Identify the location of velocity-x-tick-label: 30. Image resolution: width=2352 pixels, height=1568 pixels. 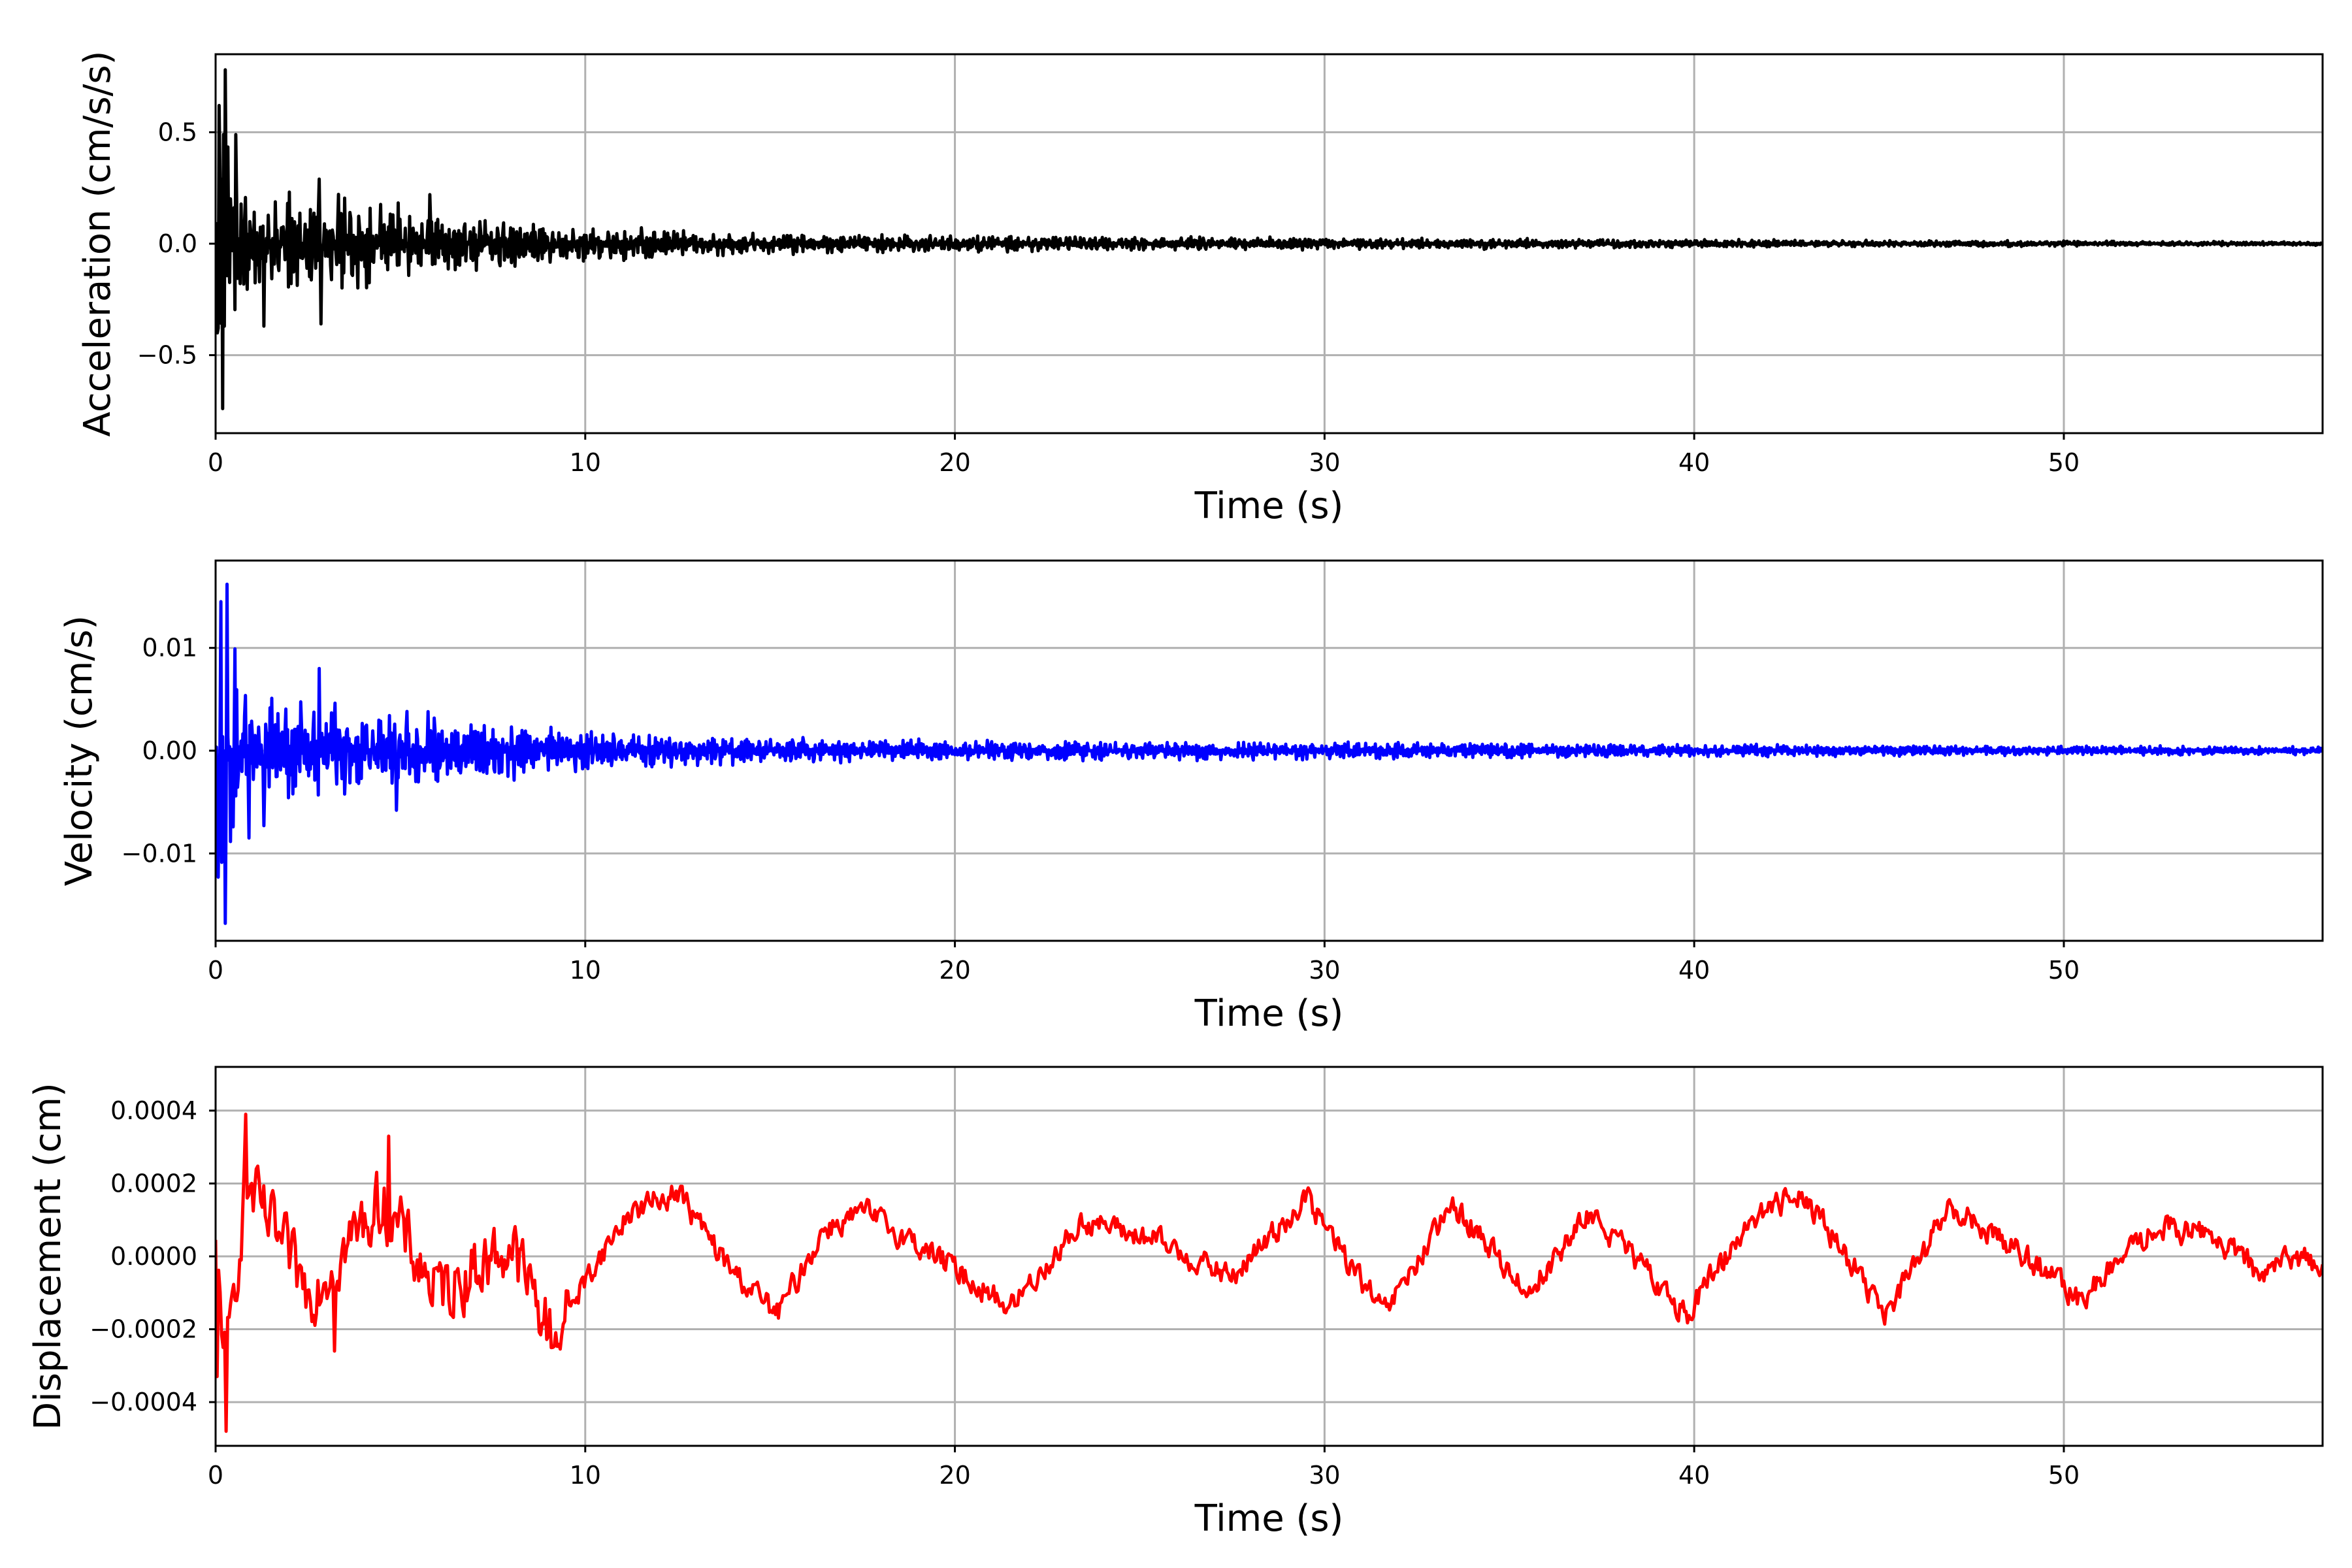
(1324, 970).